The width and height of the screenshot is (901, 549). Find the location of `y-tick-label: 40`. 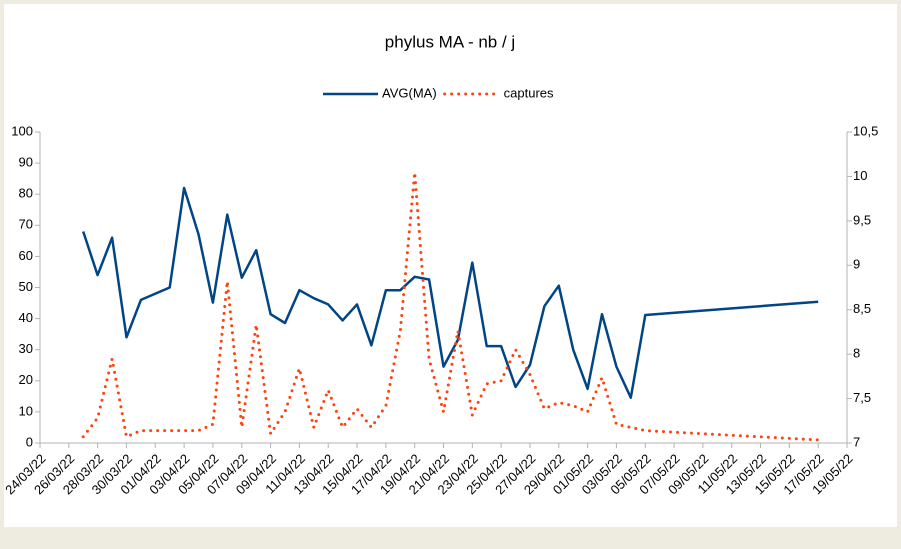

y-tick-label: 40 is located at coordinates (26, 317).